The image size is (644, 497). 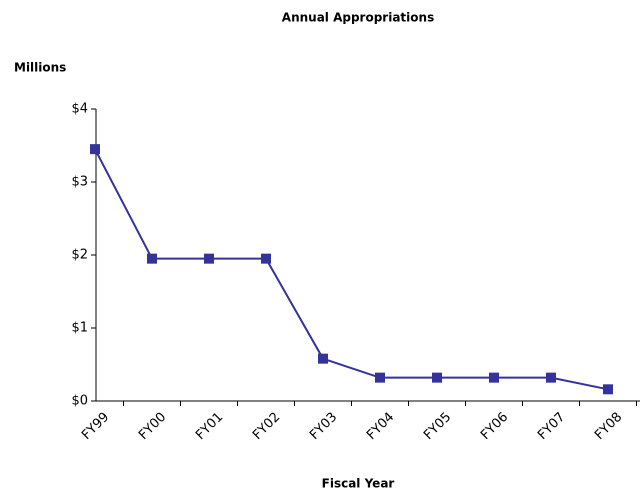 What do you see at coordinates (608, 426) in the screenshot?
I see `x-tick-label: FY08` at bounding box center [608, 426].